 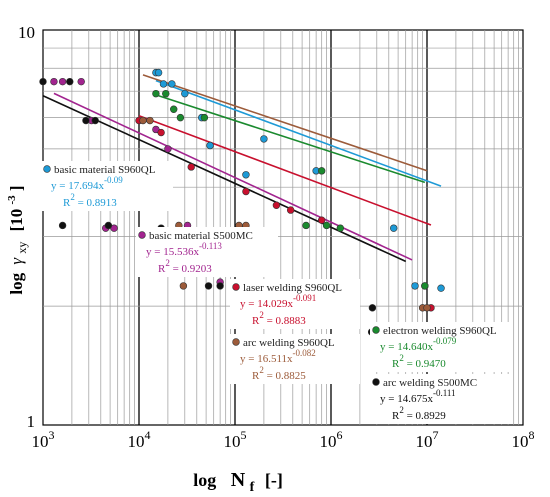 I want to click on r2-value: = 0.9203, so click(x=191, y=269).